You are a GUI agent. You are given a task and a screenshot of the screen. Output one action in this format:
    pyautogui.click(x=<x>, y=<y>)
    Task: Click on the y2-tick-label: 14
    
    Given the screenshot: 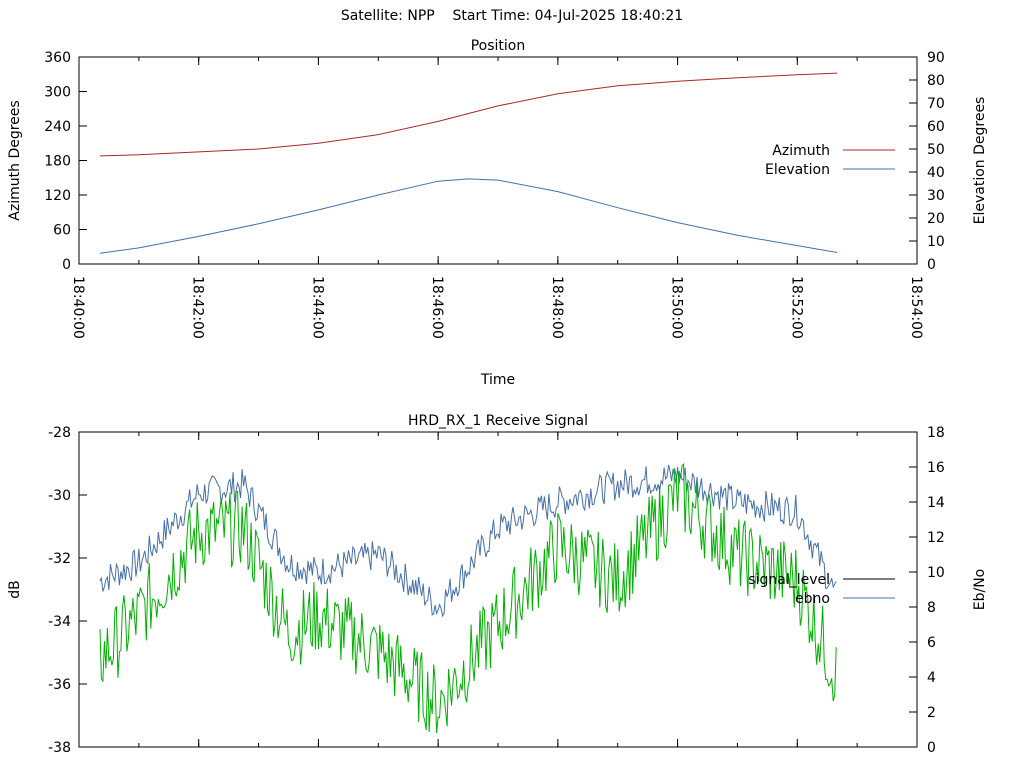 What is the action you would take?
    pyautogui.click(x=936, y=503)
    